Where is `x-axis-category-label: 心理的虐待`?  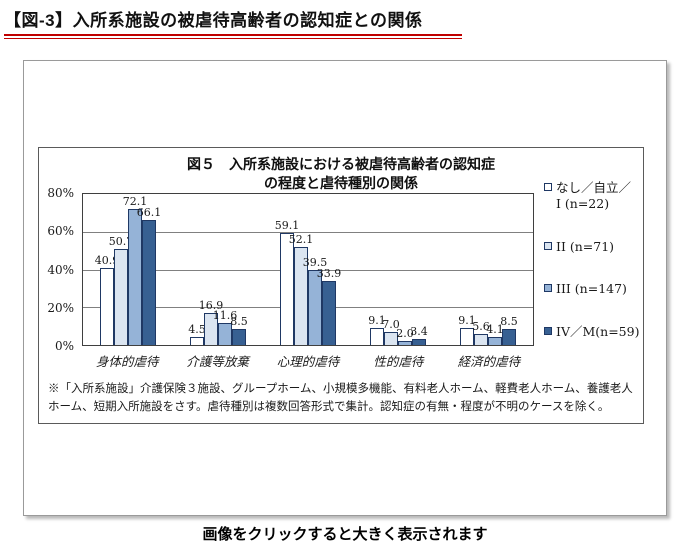 x-axis-category-label: 心理的虐待 is located at coordinates (308, 361).